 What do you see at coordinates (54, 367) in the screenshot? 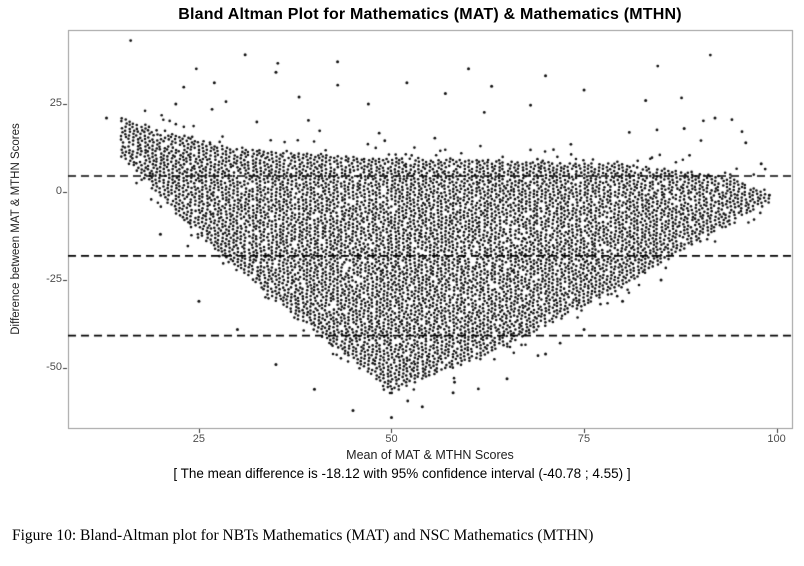
I see `y-tick-label: -50` at bounding box center [54, 367].